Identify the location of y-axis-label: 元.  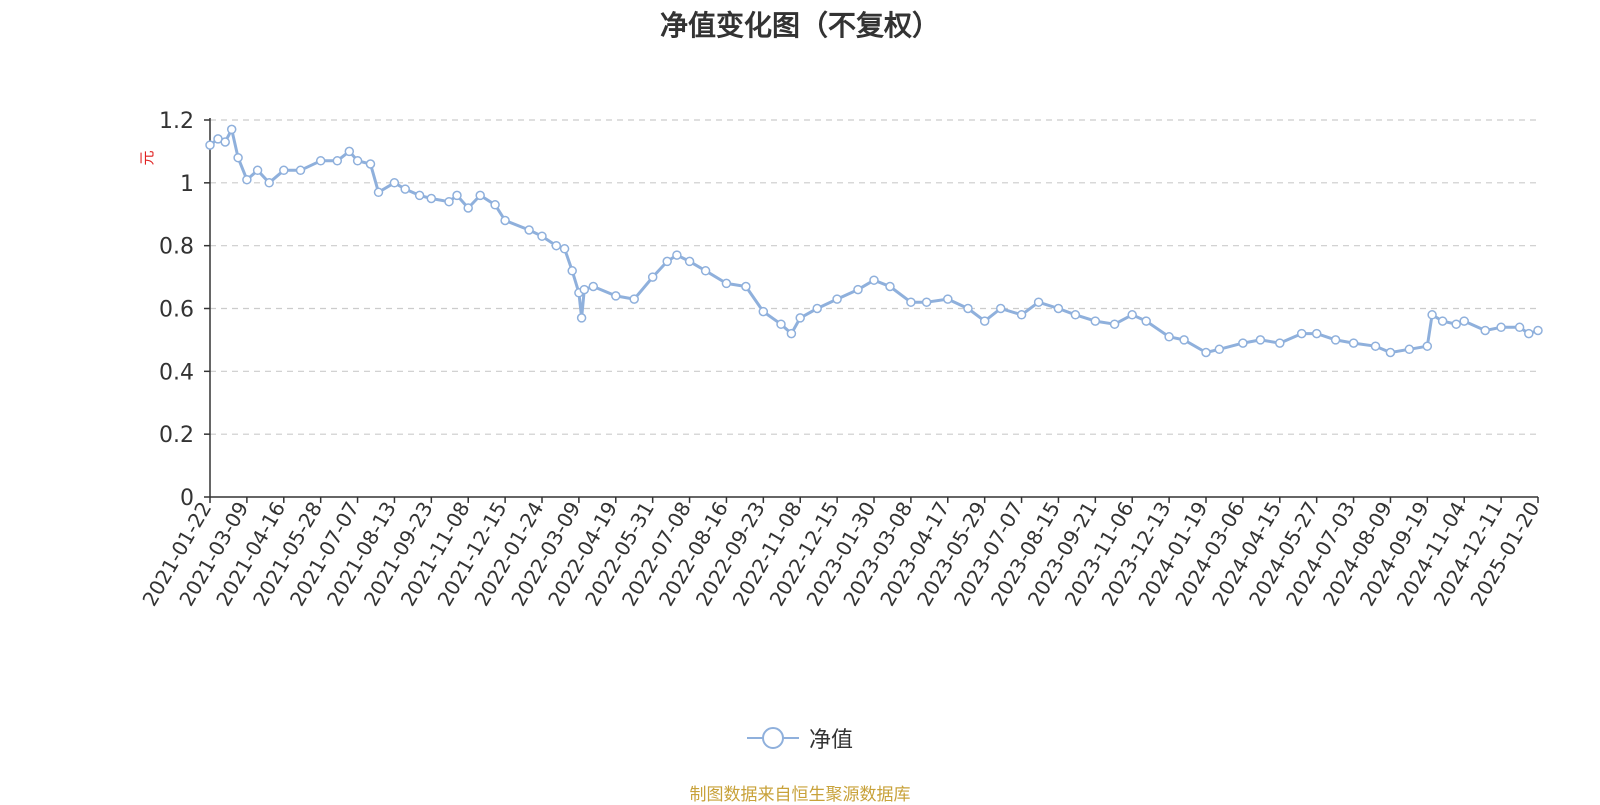
(147, 157).